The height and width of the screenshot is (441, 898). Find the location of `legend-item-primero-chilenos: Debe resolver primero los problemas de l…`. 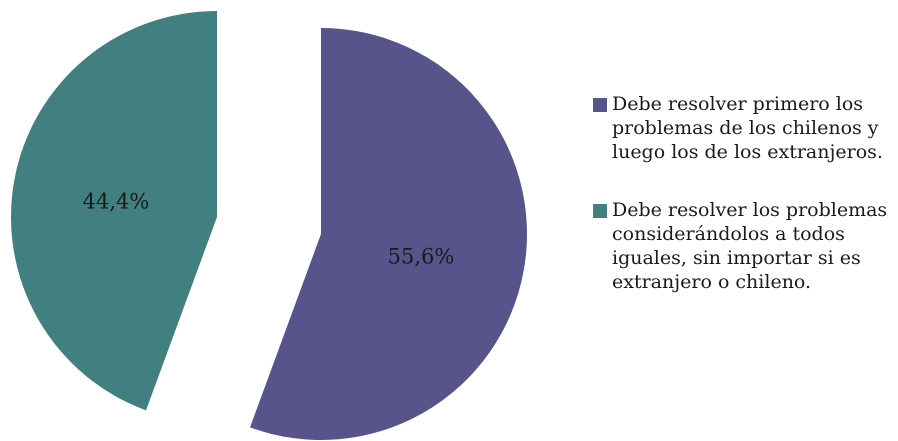

legend-item-primero-chilenos: Debe resolver primero los problemas de l… is located at coordinates (741, 128).